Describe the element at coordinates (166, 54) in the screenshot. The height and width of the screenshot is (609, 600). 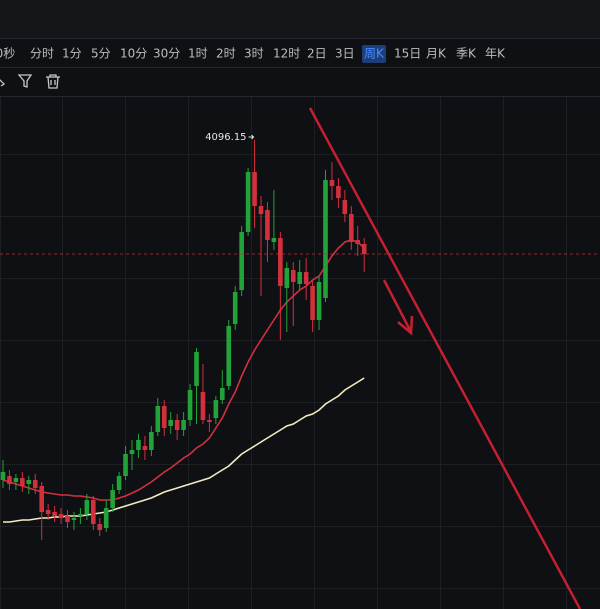
I see `interval-tab: 30分` at that location.